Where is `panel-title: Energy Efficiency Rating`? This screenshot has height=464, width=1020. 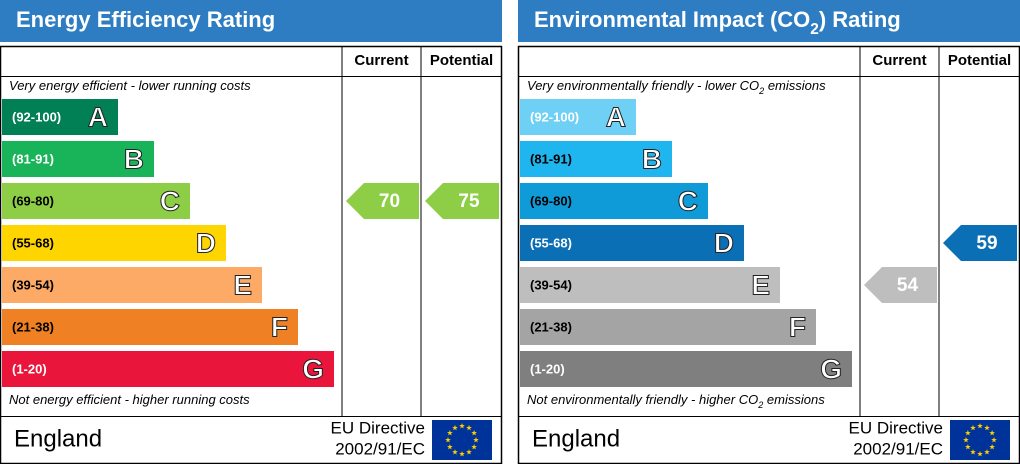 panel-title: Energy Efficiency Rating is located at coordinates (145, 19).